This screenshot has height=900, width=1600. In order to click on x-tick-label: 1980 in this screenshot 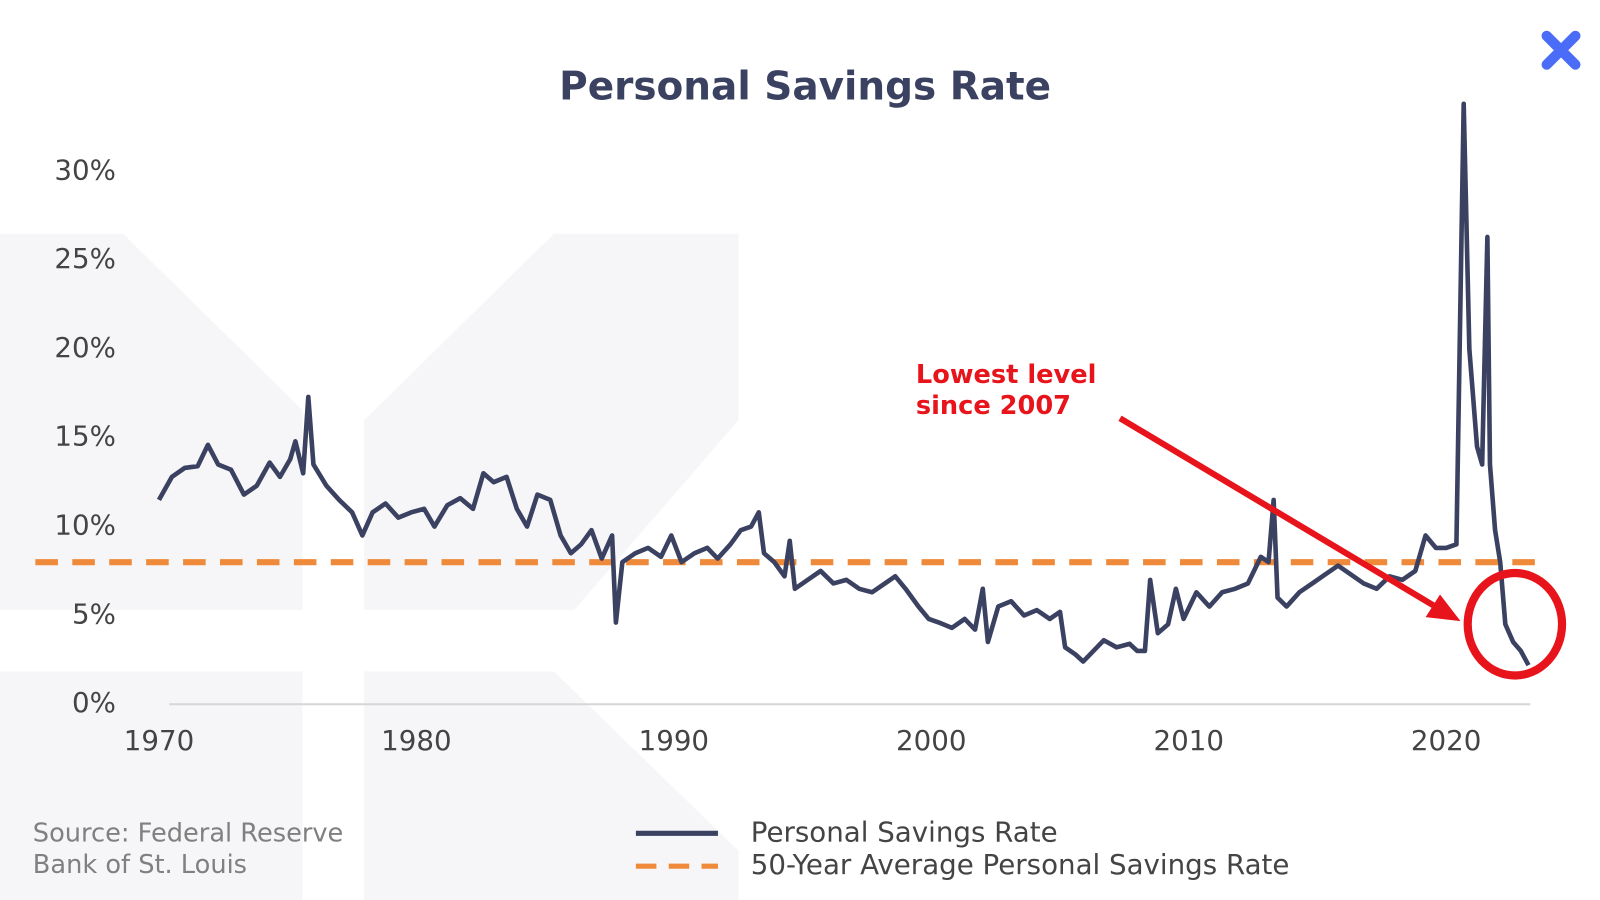, I will do `click(416, 740)`.